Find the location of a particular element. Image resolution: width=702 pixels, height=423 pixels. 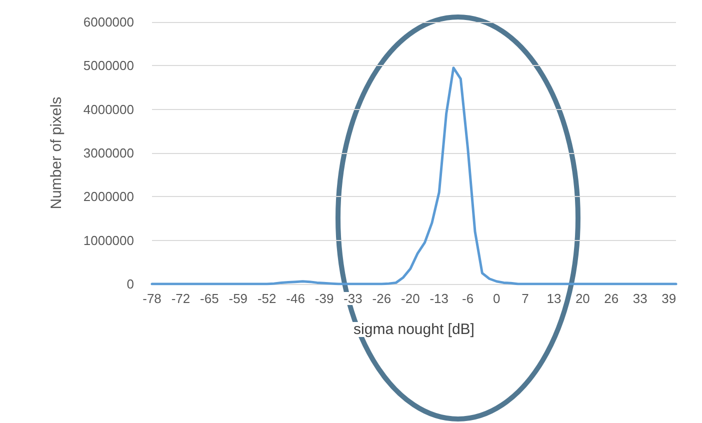

x-tick-label: -72 is located at coordinates (180, 298).